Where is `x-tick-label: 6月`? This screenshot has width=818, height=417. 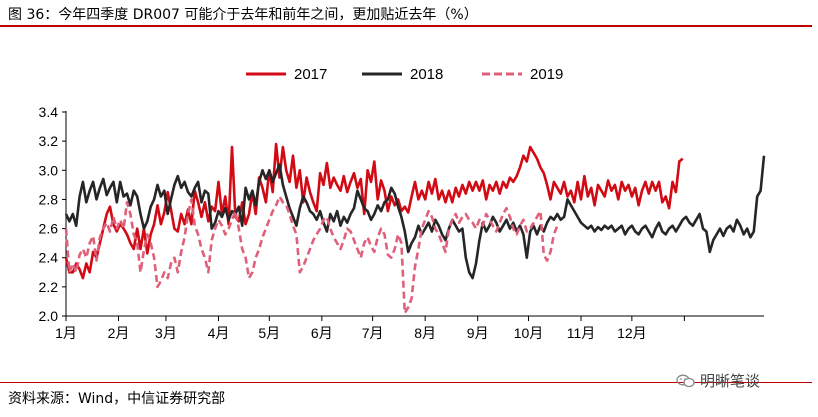
x-tick-label: 6月 is located at coordinates (322, 333).